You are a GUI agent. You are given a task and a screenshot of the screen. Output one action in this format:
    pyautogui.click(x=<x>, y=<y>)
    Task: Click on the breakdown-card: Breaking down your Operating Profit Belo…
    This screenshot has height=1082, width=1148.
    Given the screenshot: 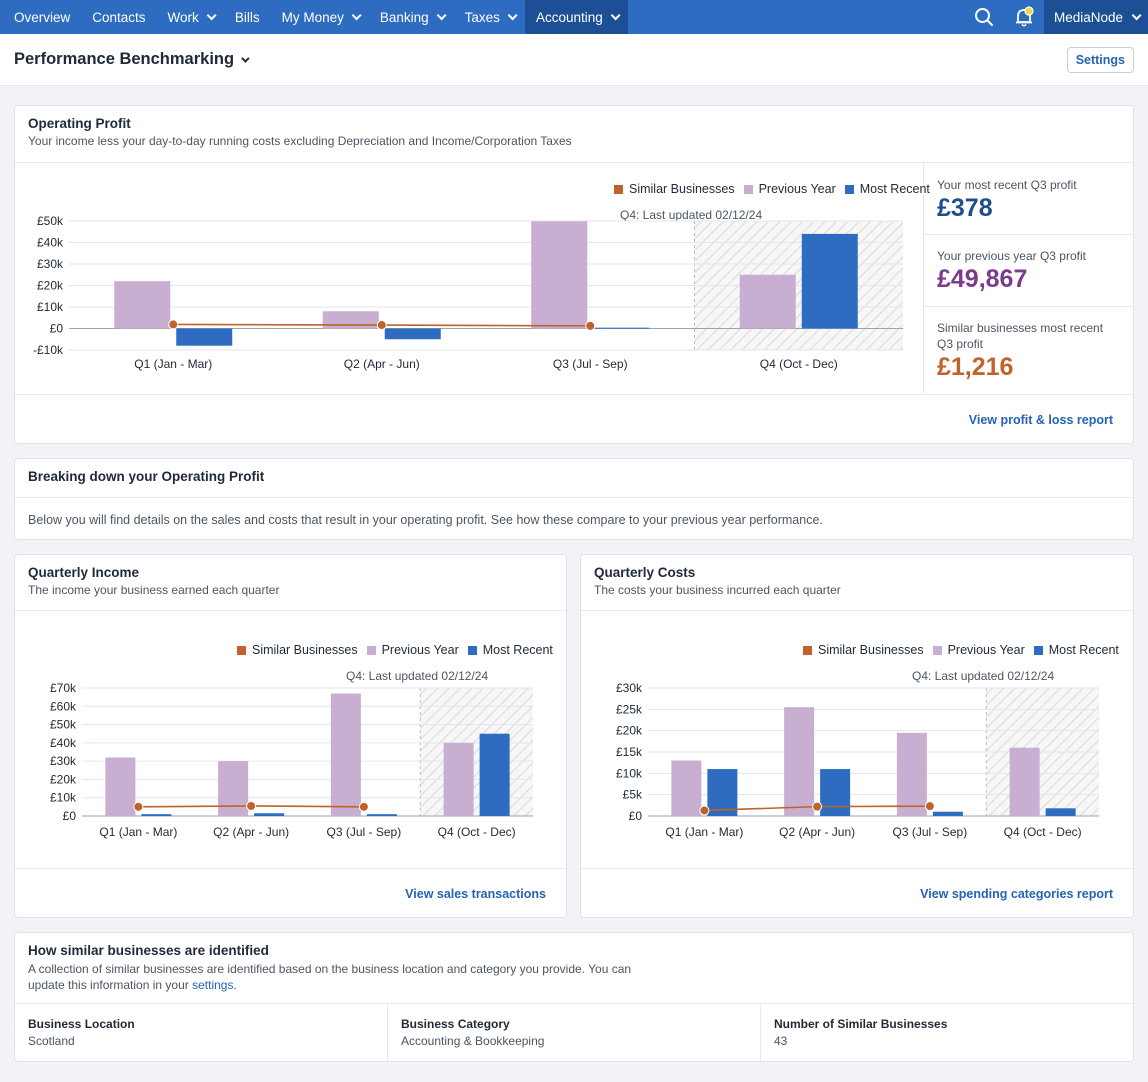 What is the action you would take?
    pyautogui.click(x=574, y=499)
    